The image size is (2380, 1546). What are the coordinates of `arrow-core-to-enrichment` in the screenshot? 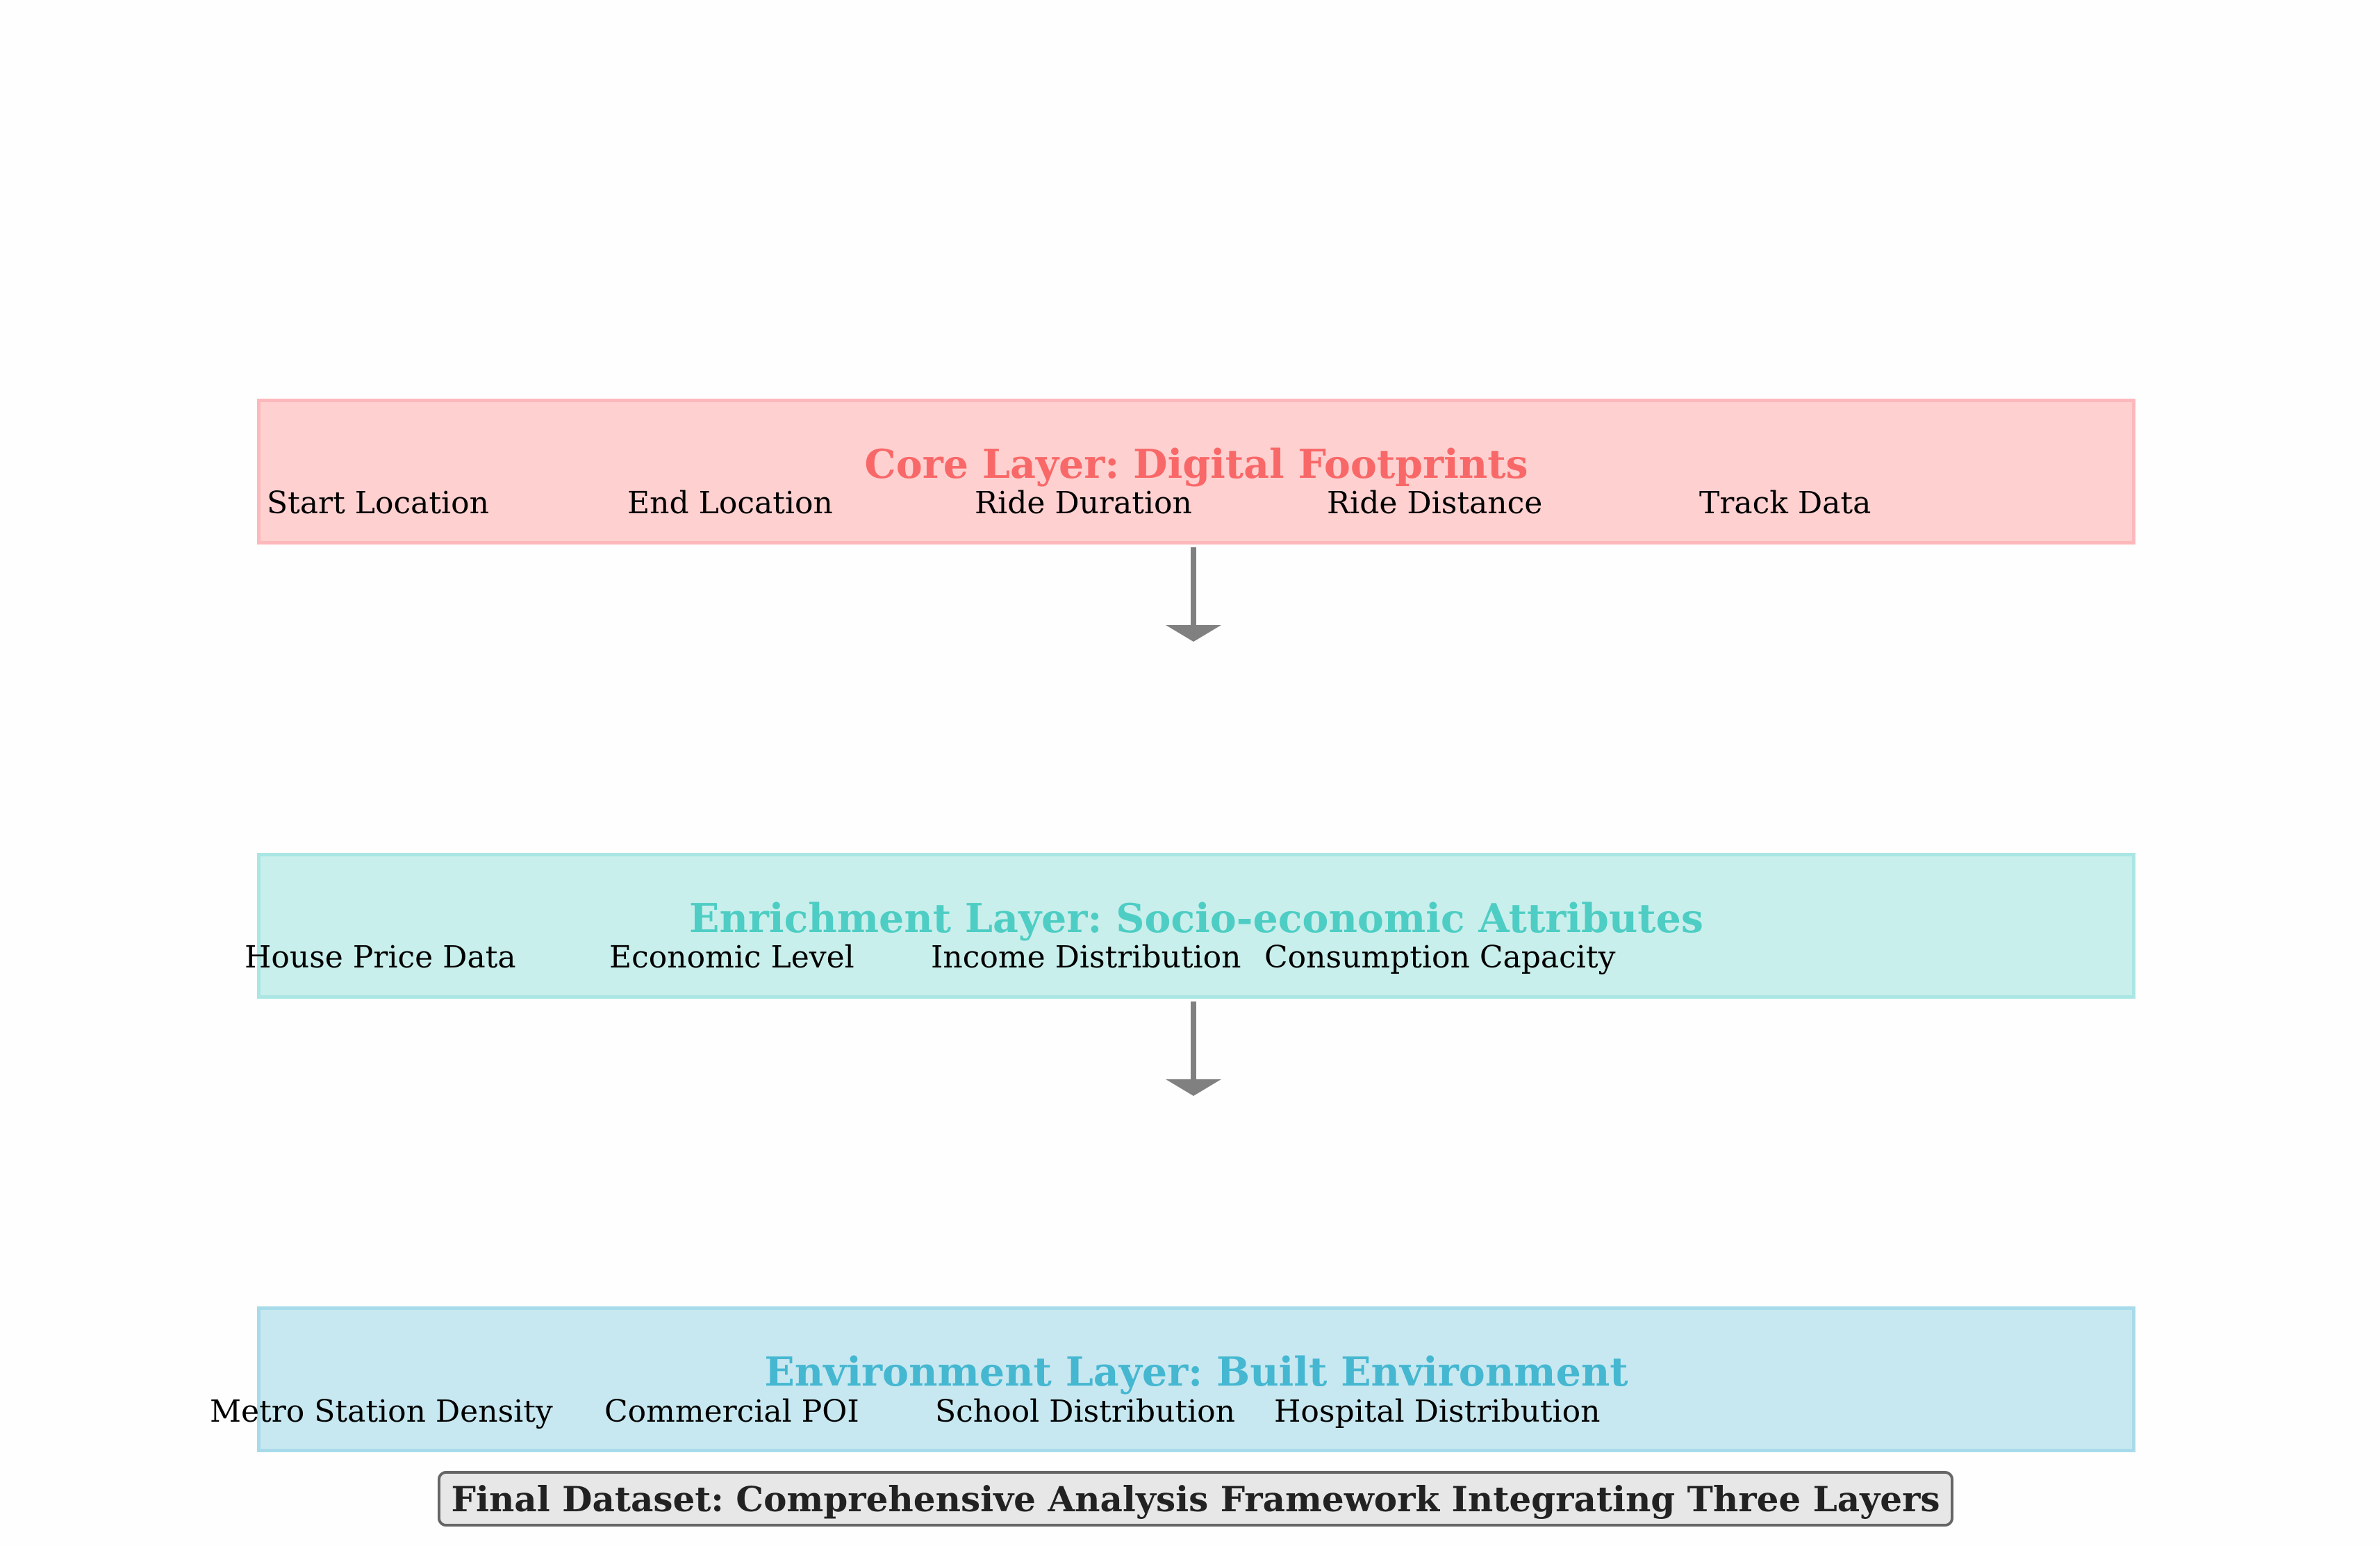 It's located at (1193, 594).